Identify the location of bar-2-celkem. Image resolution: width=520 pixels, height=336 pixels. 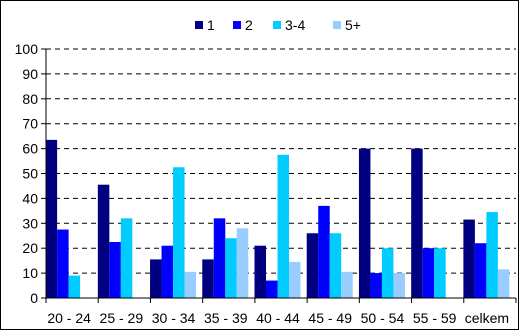
(480, 270).